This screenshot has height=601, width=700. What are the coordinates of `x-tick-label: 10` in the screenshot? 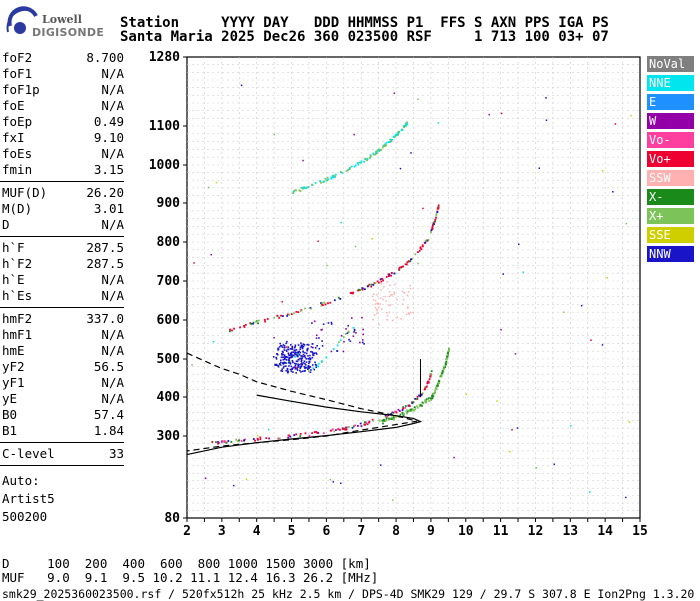 It's located at (466, 531).